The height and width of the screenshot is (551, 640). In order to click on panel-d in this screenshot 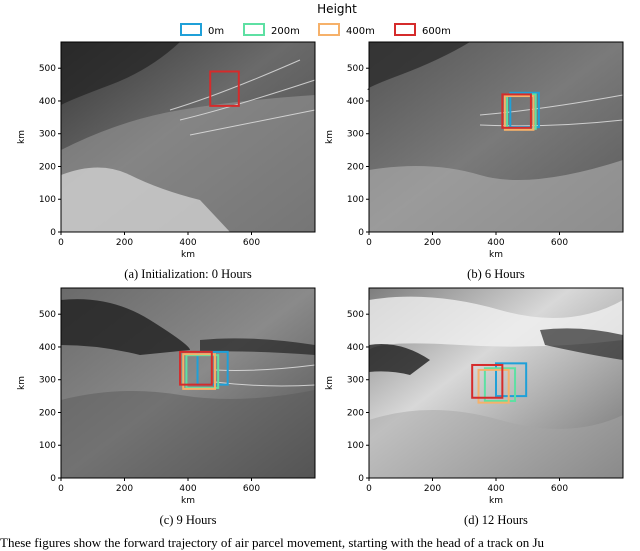, I will do `click(496, 383)`.